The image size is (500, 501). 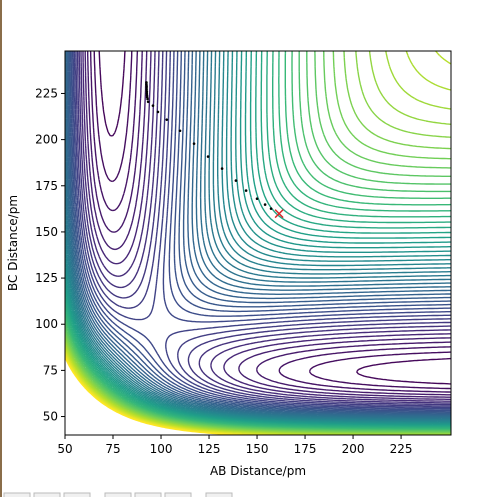 What do you see at coordinates (50, 370) in the screenshot?
I see `y-tick-label: 75` at bounding box center [50, 370].